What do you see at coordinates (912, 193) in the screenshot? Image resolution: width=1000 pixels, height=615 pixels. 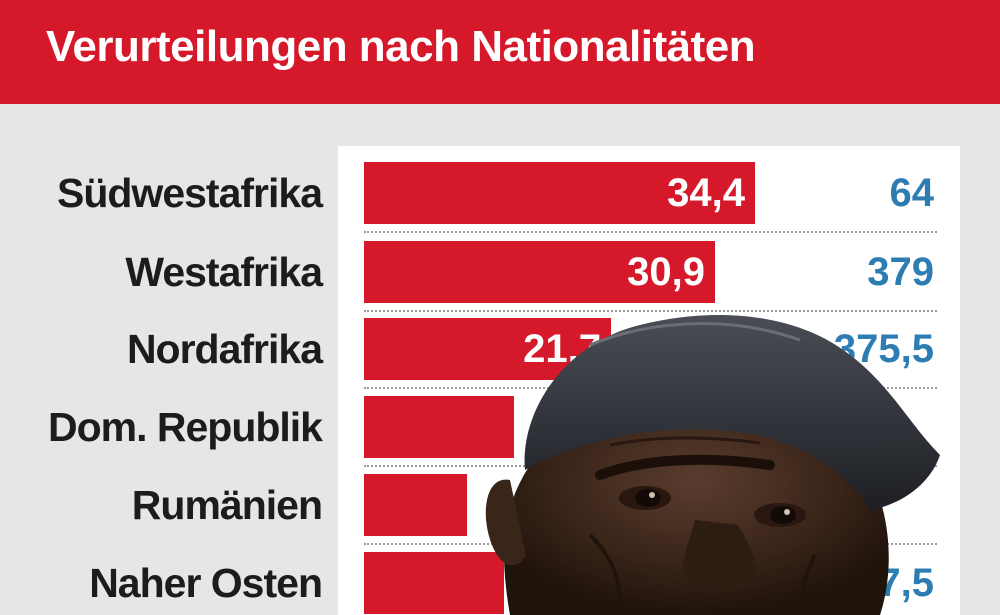 I see `right-value-label: 64` at bounding box center [912, 193].